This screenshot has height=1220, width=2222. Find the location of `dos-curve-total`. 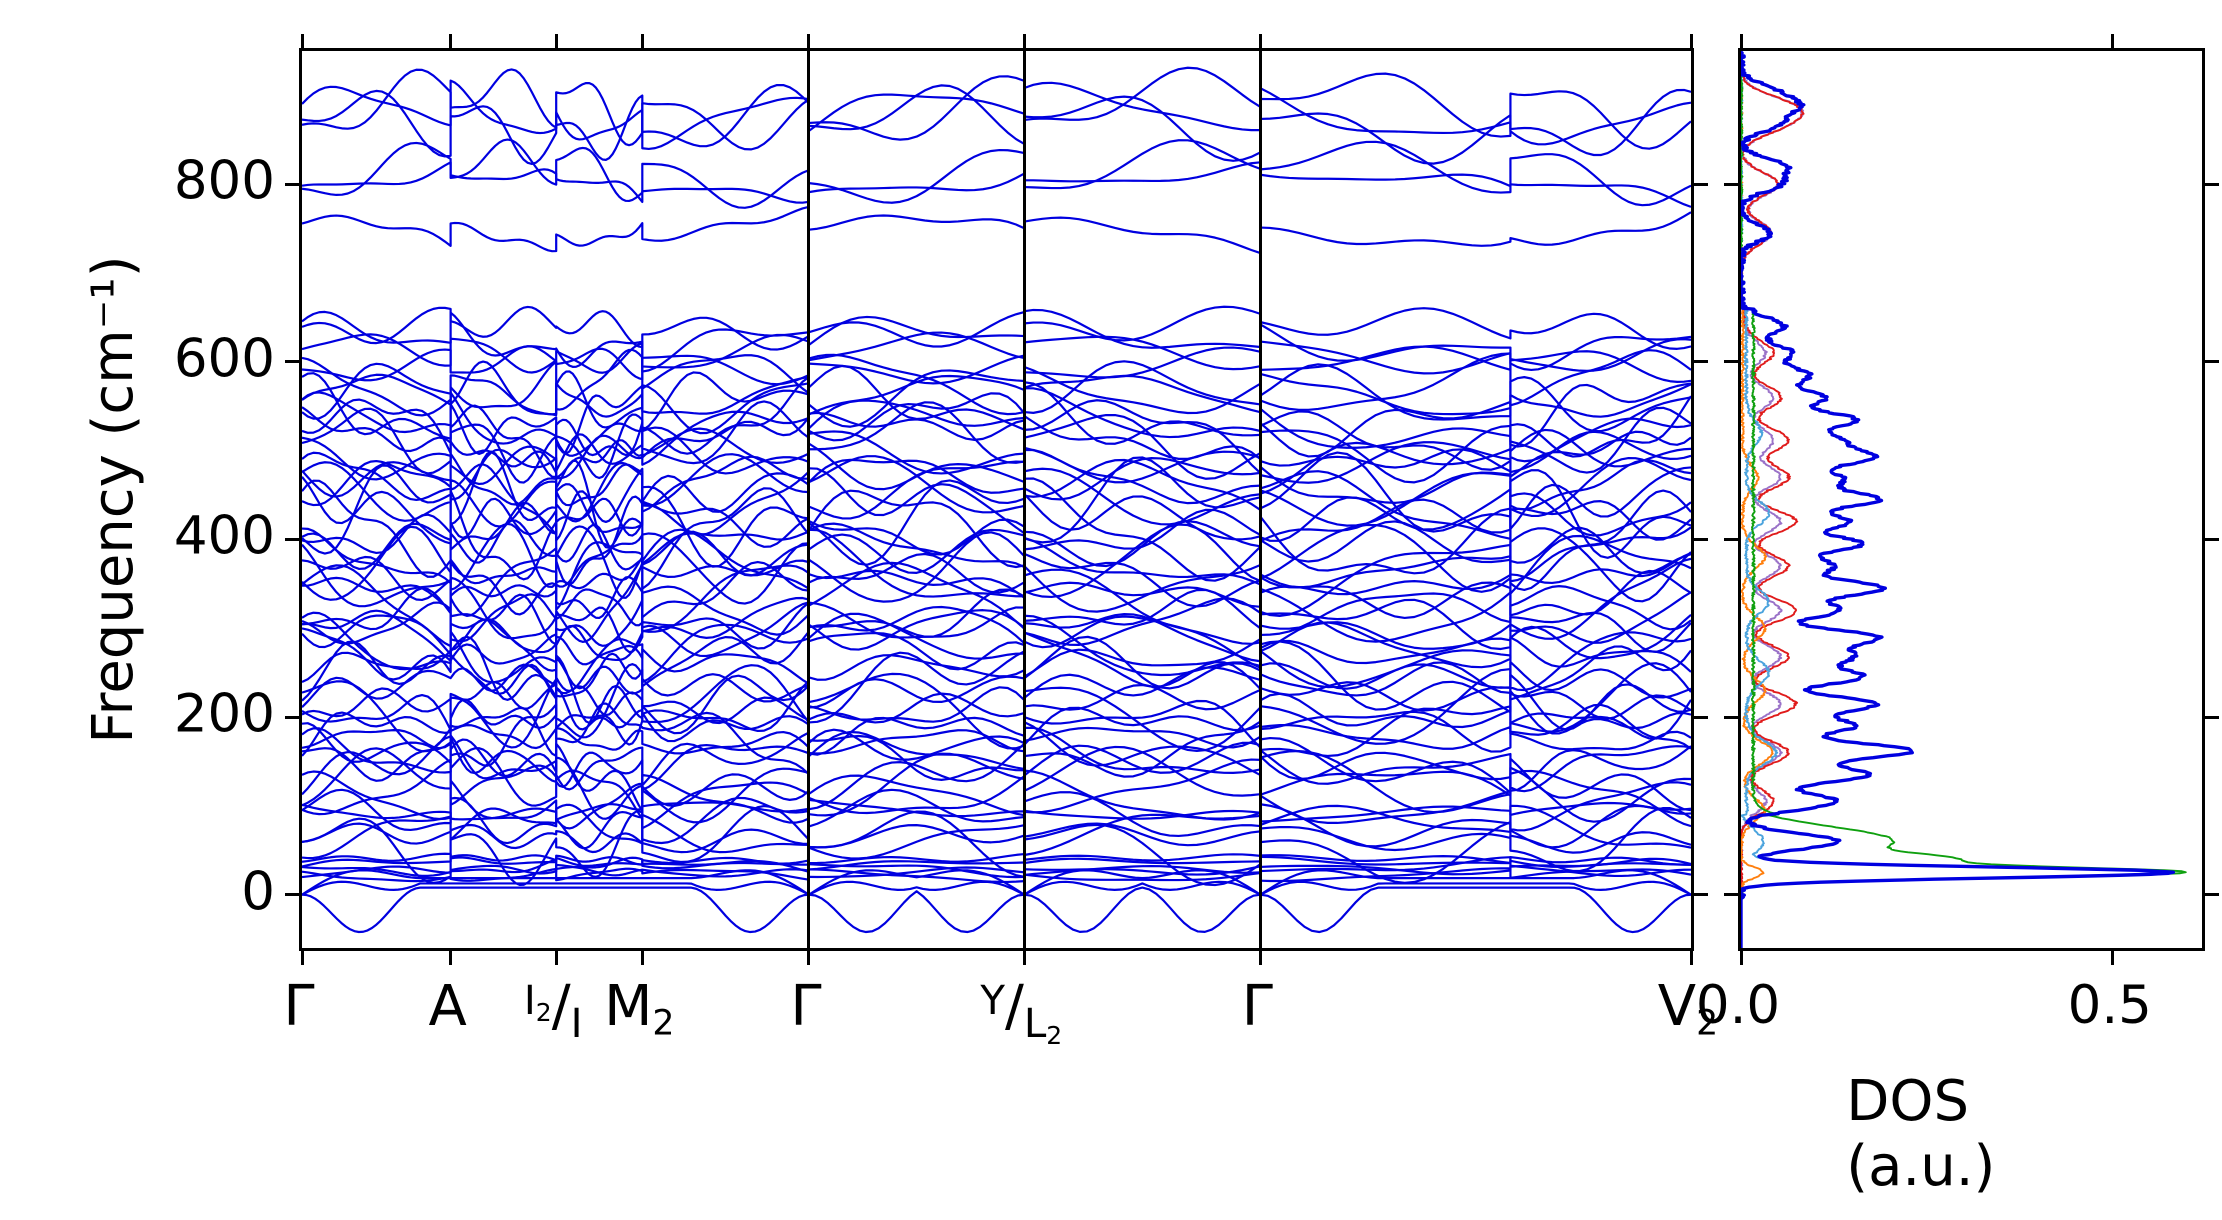

dos-curve-total is located at coordinates (1958, 499).